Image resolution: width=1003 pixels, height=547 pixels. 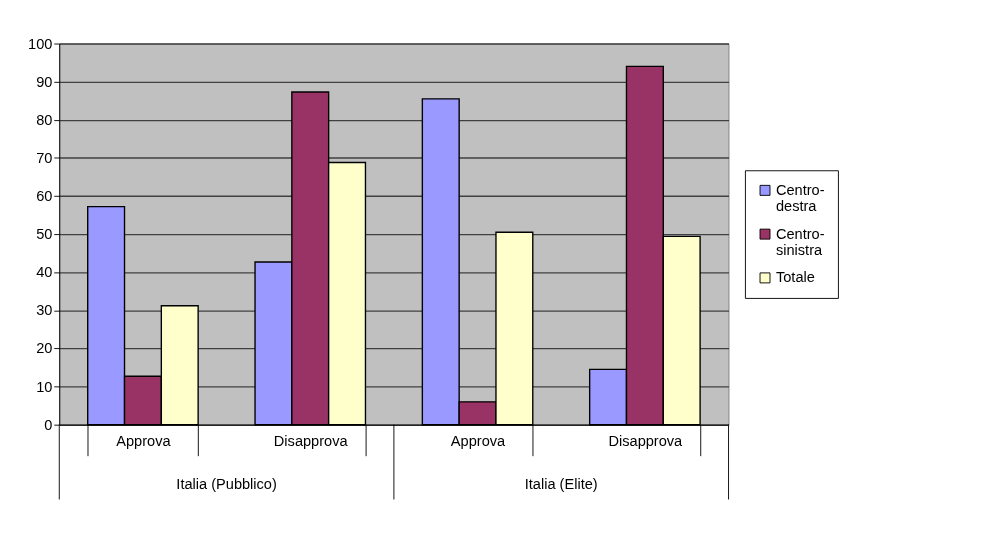 I want to click on y-tick-label: 50, so click(x=44, y=234).